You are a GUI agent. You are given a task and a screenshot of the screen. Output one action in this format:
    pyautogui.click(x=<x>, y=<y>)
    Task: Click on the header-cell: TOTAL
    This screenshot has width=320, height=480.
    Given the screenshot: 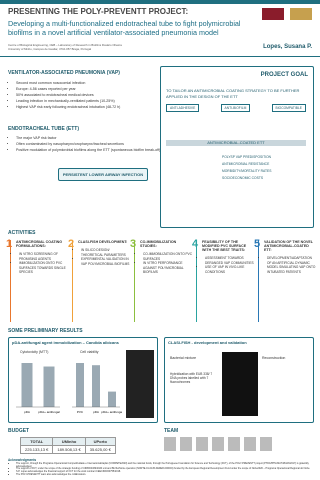 What is the action you would take?
    pyautogui.click(x=36, y=441)
    